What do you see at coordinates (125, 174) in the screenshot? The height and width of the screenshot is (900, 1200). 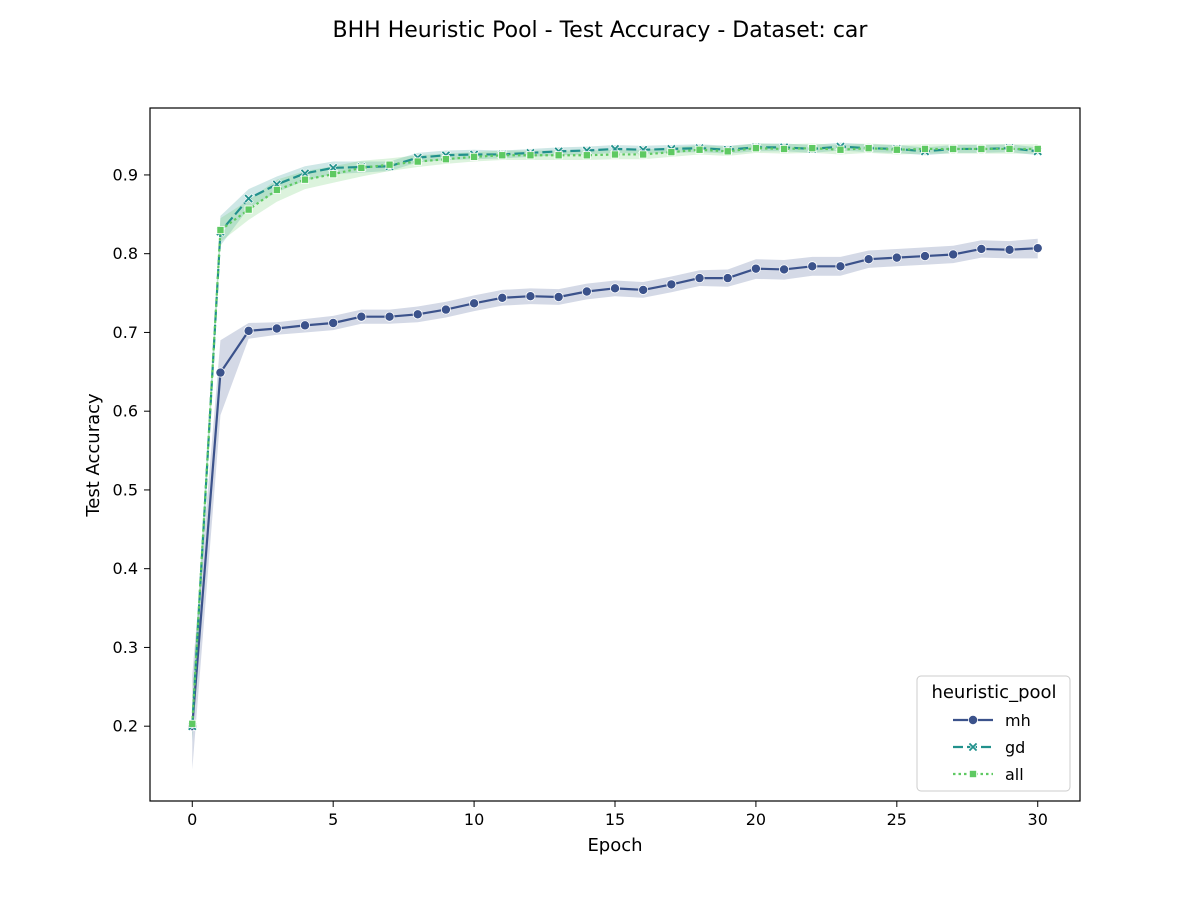 I see `y-tick-label: 0.9` at bounding box center [125, 174].